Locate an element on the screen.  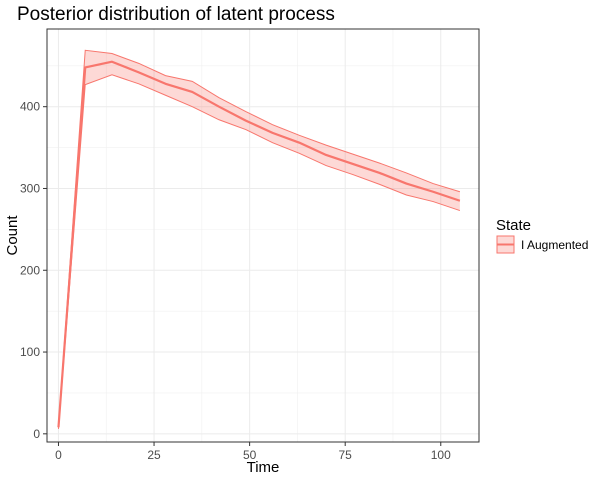
y-tick-label: 200 is located at coordinates (30, 270).